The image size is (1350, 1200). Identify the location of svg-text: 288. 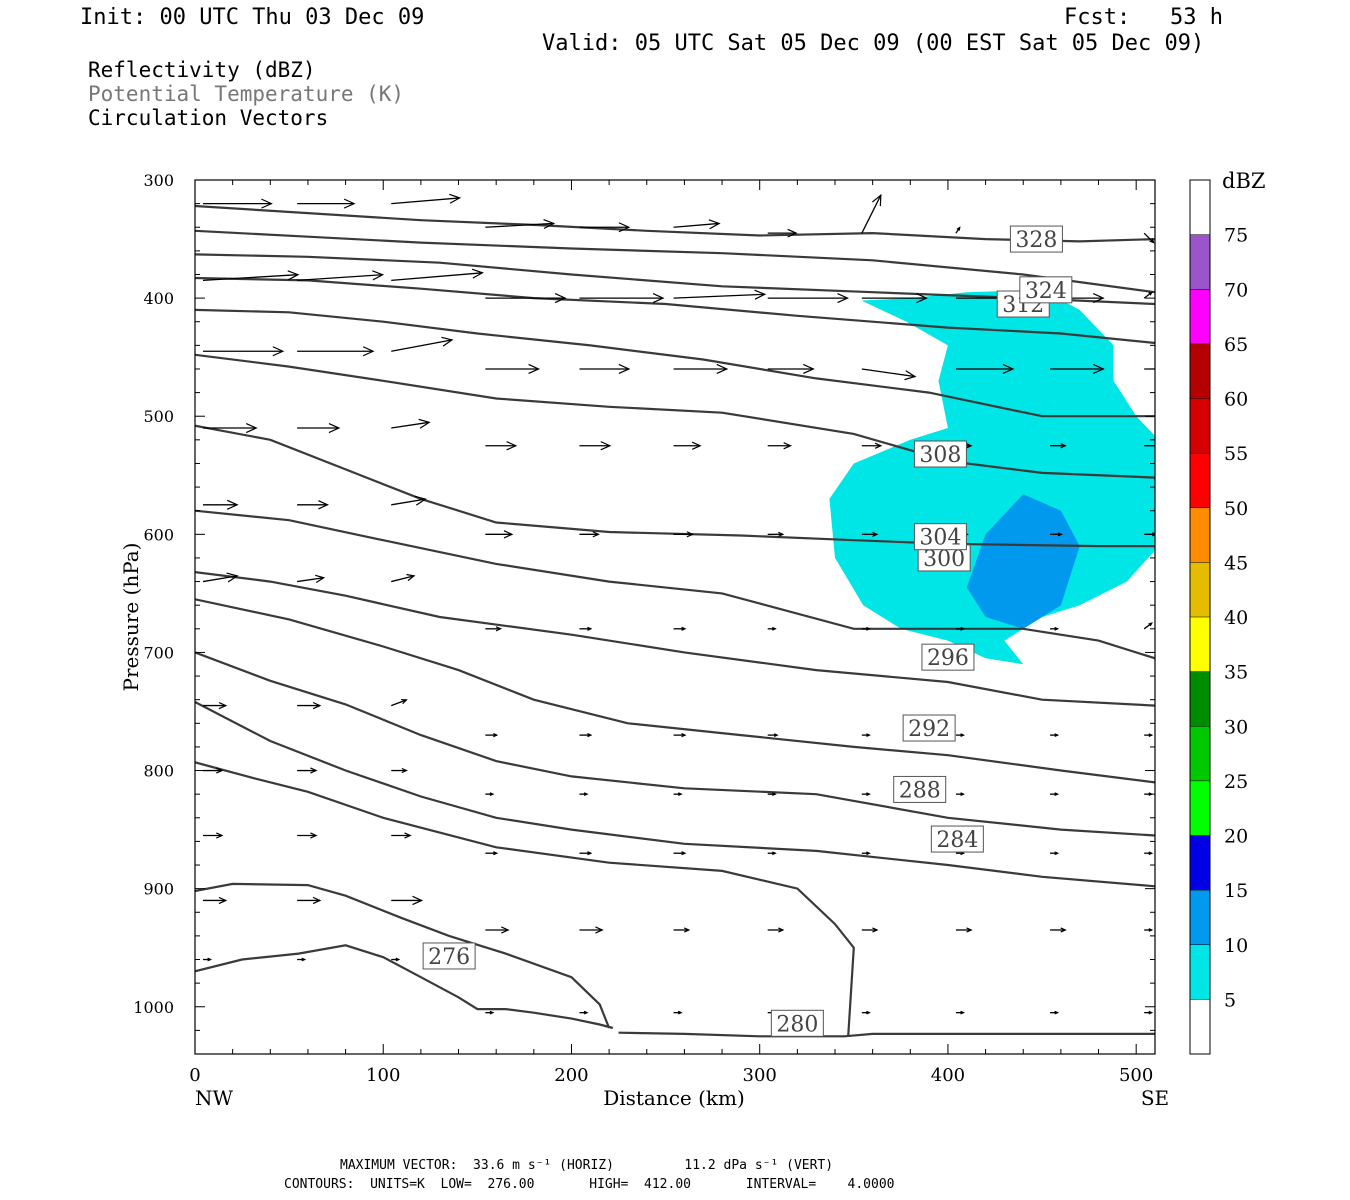
(920, 790).